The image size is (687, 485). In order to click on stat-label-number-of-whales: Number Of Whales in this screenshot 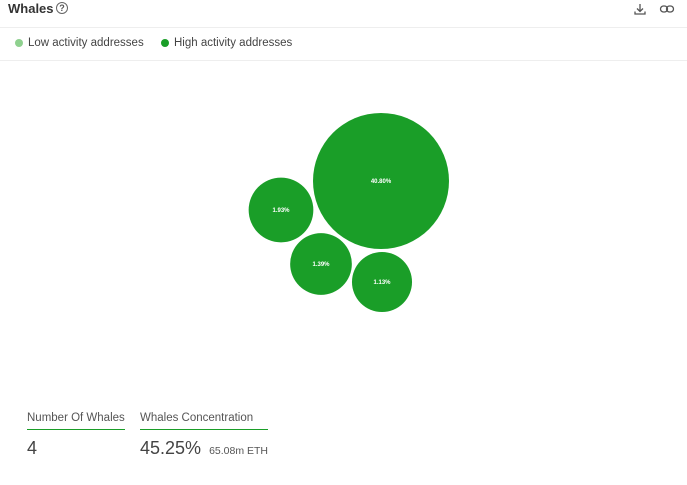, I will do `click(76, 421)`.